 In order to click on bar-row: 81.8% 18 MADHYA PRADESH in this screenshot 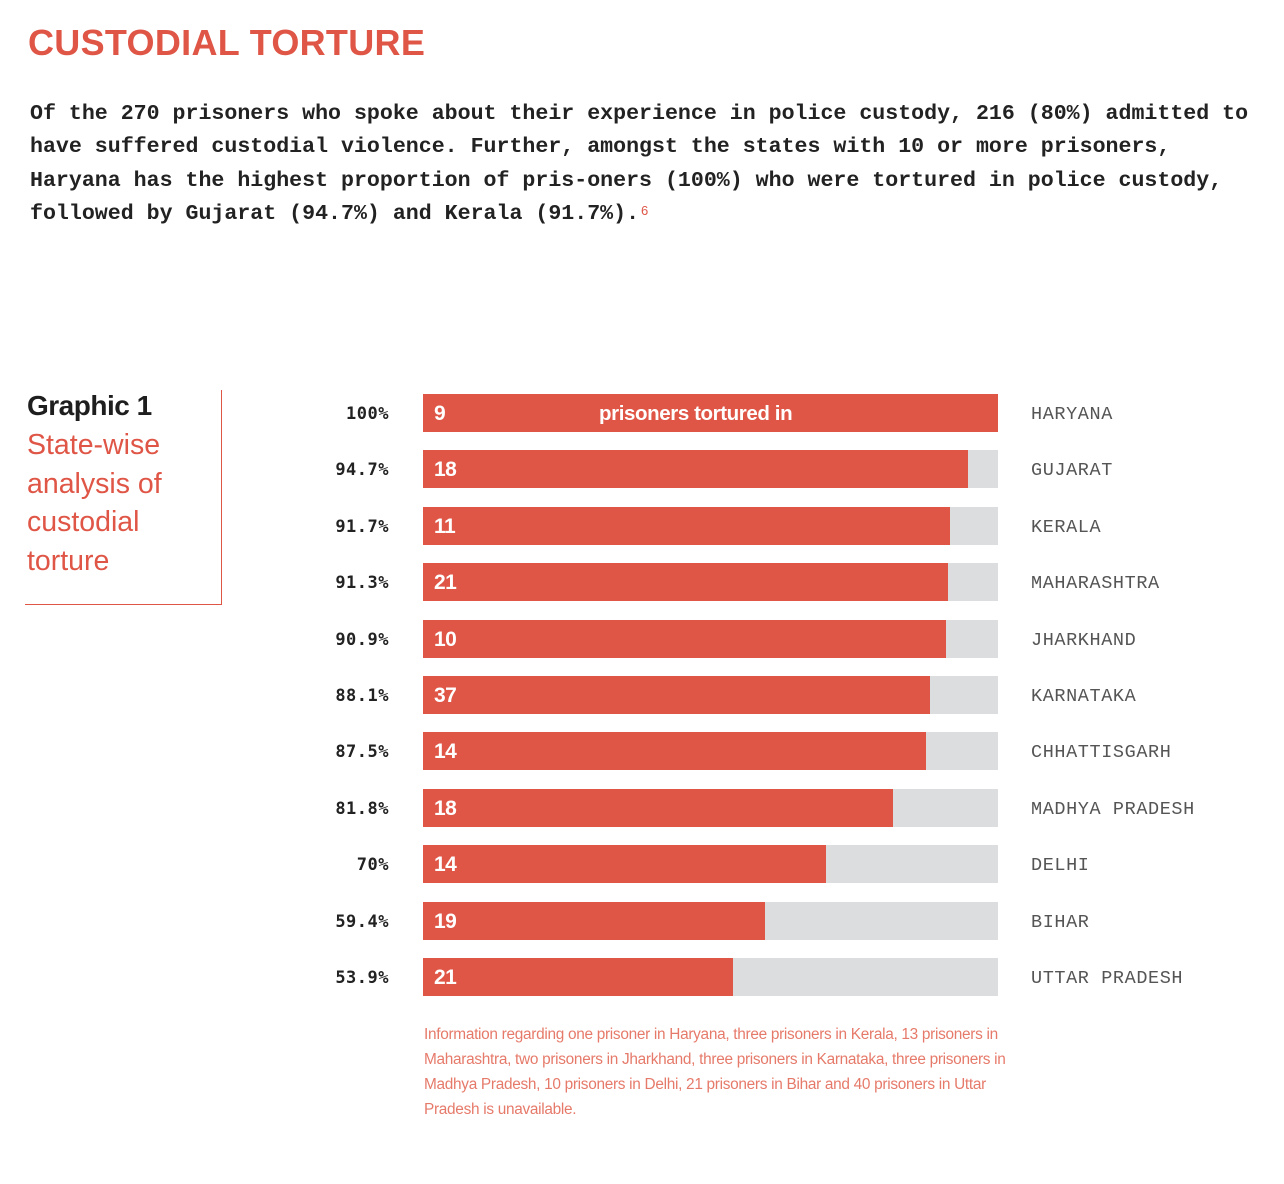, I will do `click(642, 807)`.